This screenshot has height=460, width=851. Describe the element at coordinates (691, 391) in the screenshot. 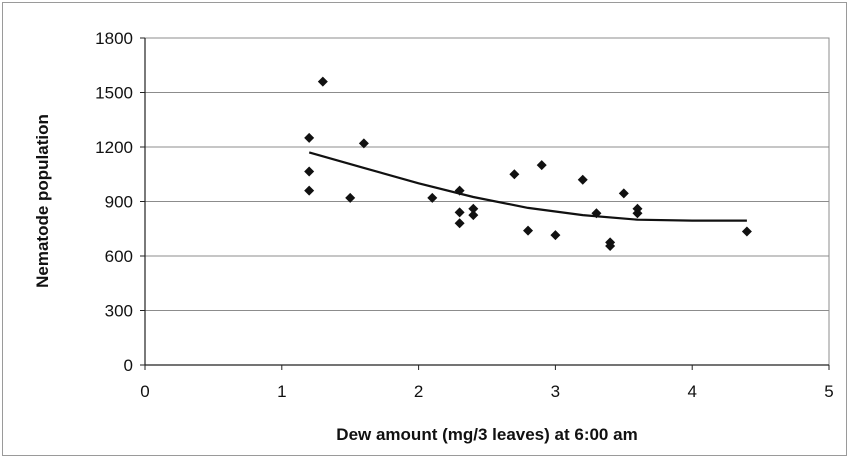

I see `x-tick-label: 4` at that location.